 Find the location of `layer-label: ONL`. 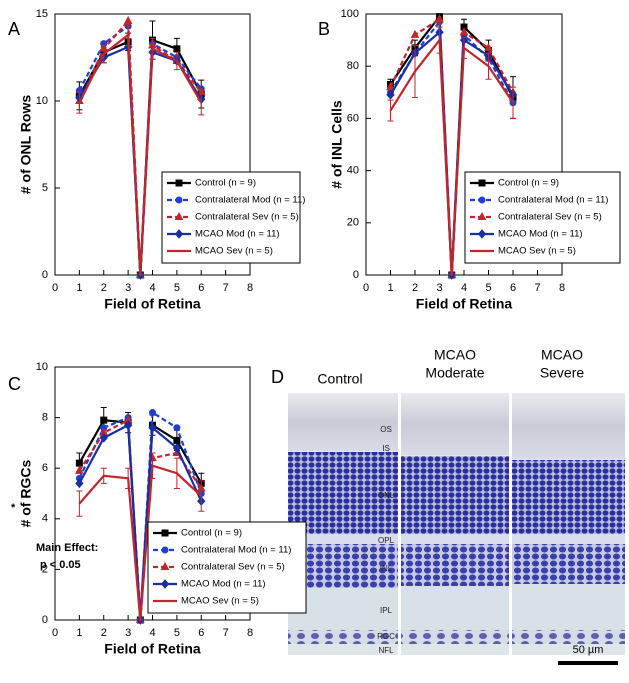

layer-label: ONL is located at coordinates (386, 495).